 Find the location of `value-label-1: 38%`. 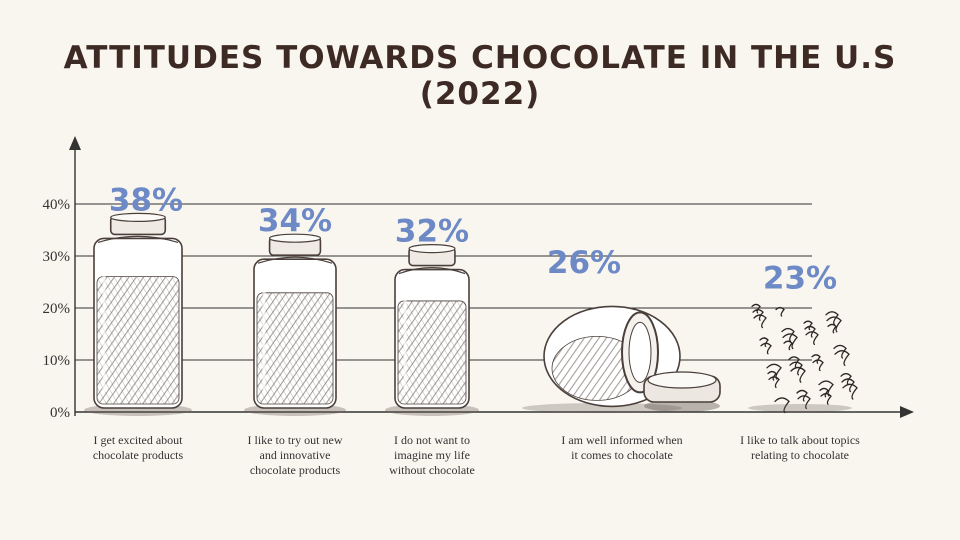

value-label-1: 38% is located at coordinates (146, 200).